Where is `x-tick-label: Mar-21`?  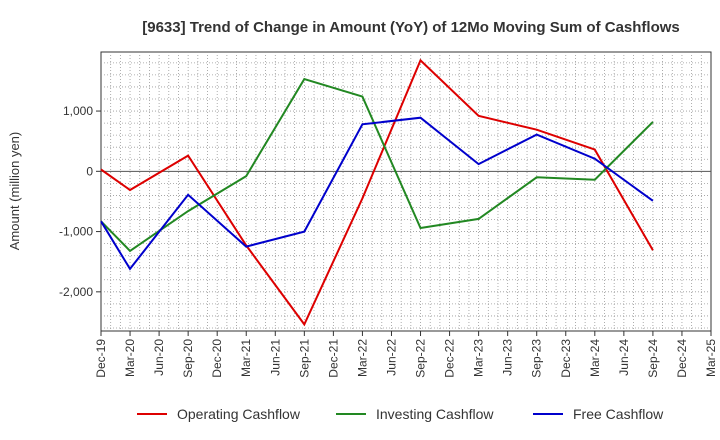
x-tick-label: Mar-21 is located at coordinates (246, 358).